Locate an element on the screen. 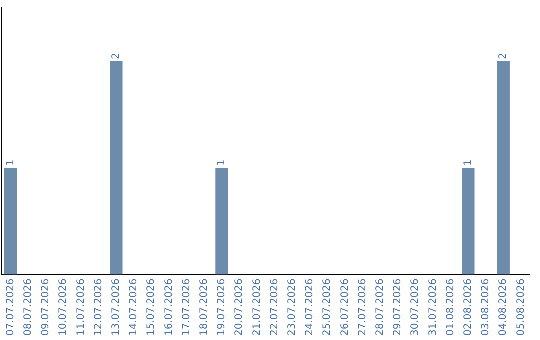  x-tick-label: 11.07.2026 is located at coordinates (81, 307).